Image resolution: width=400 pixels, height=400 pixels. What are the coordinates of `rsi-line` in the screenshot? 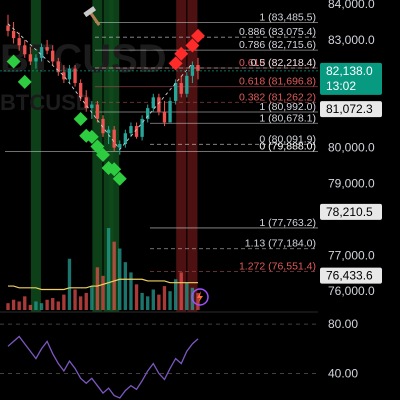 It's located at (103, 367).